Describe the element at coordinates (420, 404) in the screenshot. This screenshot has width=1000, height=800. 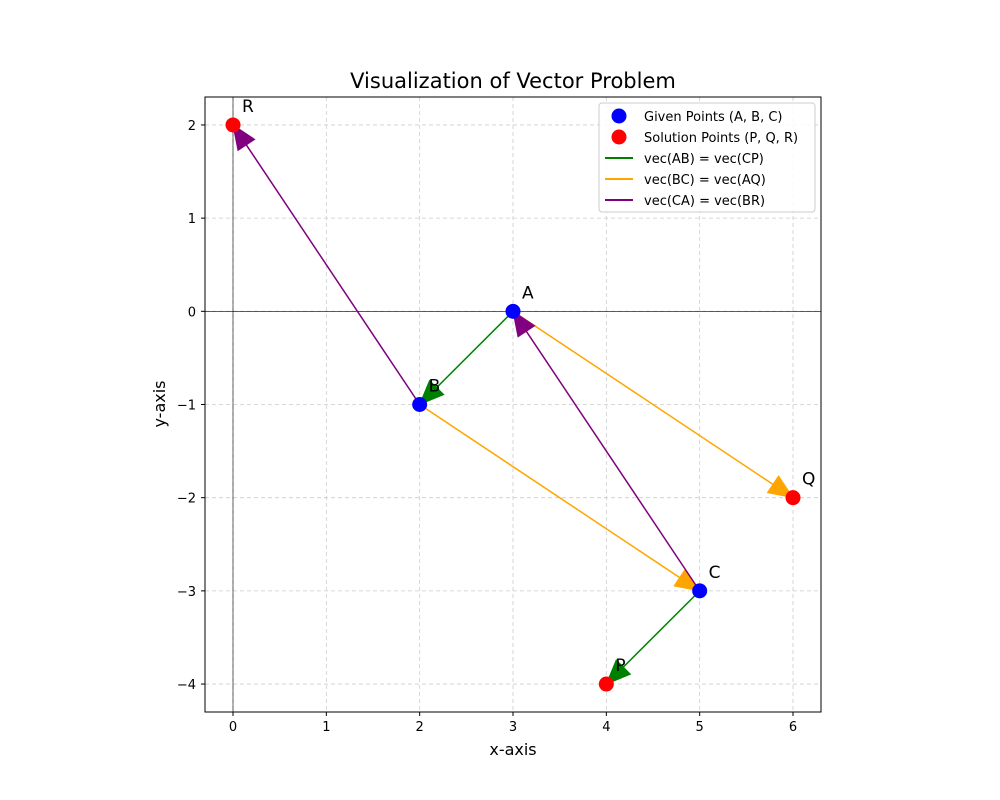
I see `point-b` at that location.